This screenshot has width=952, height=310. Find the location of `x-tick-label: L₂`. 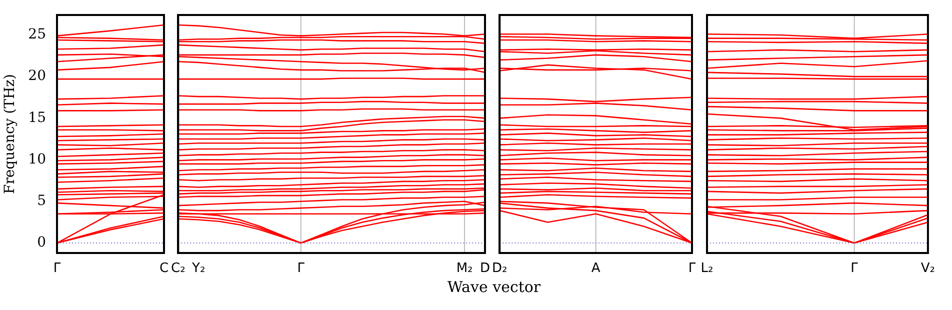

x-tick-label: L₂ is located at coordinates (707, 268).